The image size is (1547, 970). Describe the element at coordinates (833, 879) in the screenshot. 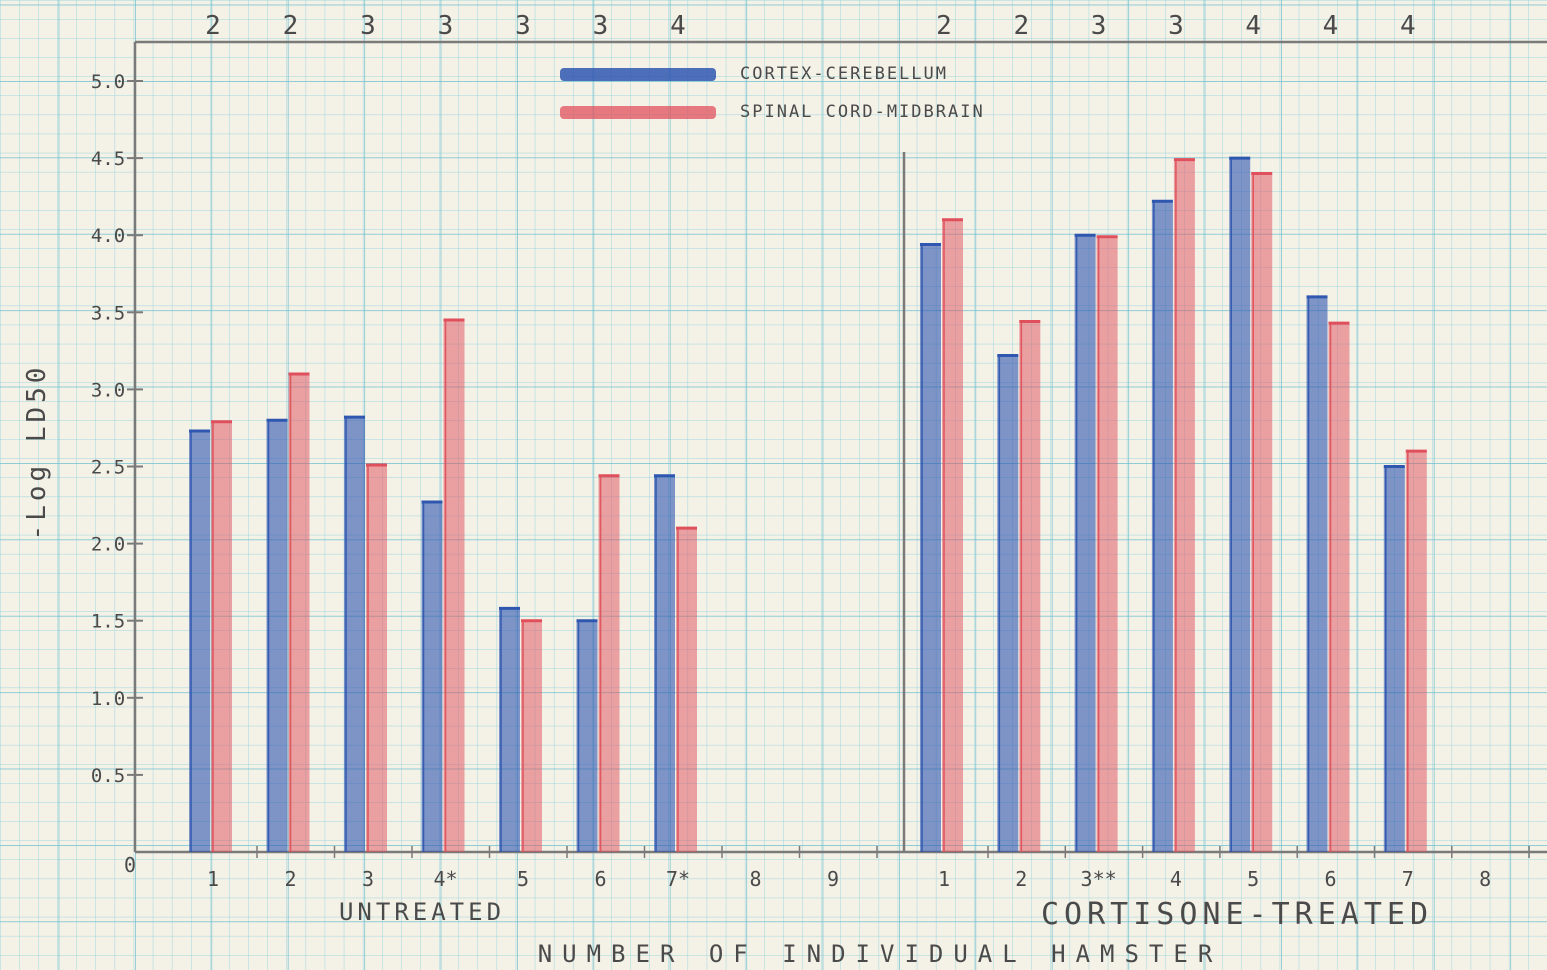

I see `x-tick-label: 9` at that location.